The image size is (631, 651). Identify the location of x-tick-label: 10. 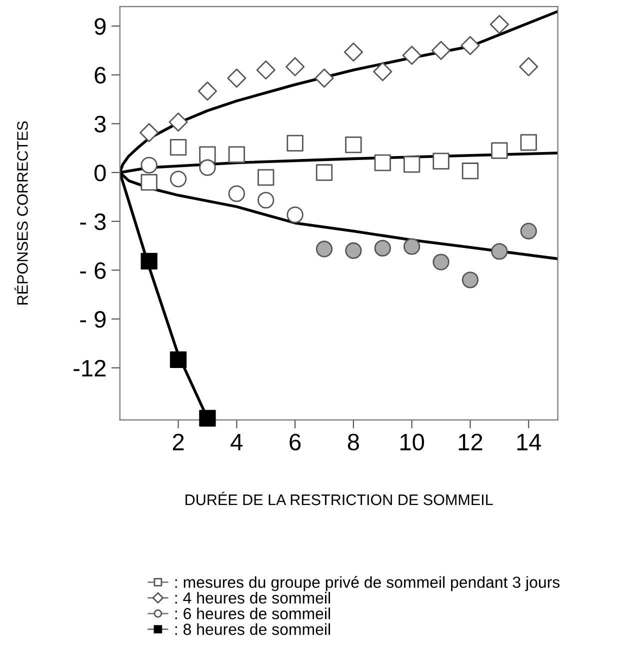
(412, 442).